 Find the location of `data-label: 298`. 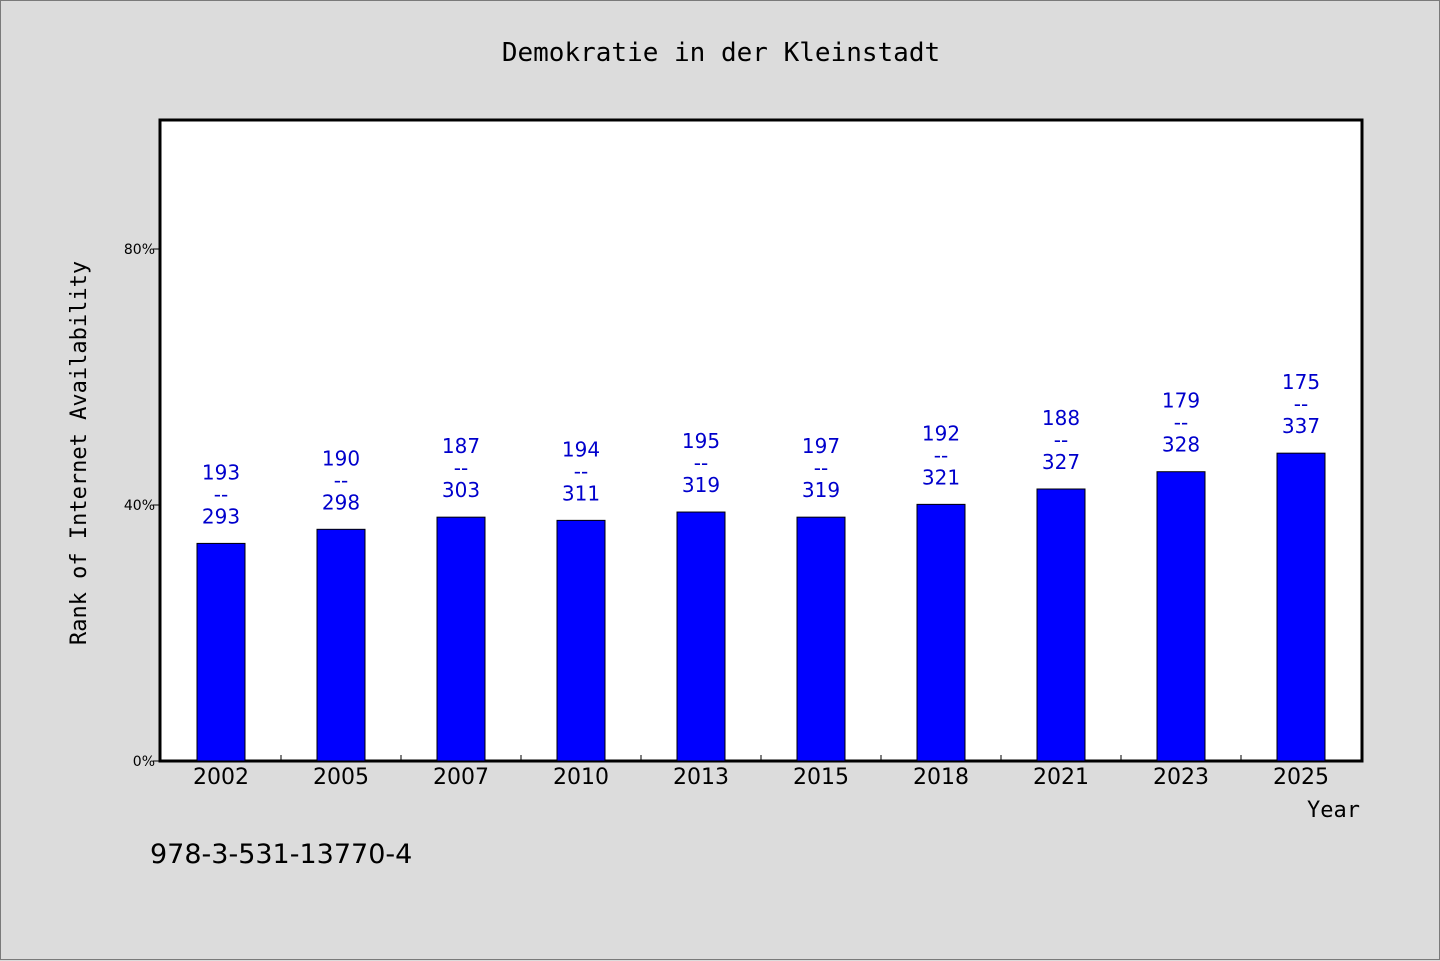

data-label: 298 is located at coordinates (341, 502).